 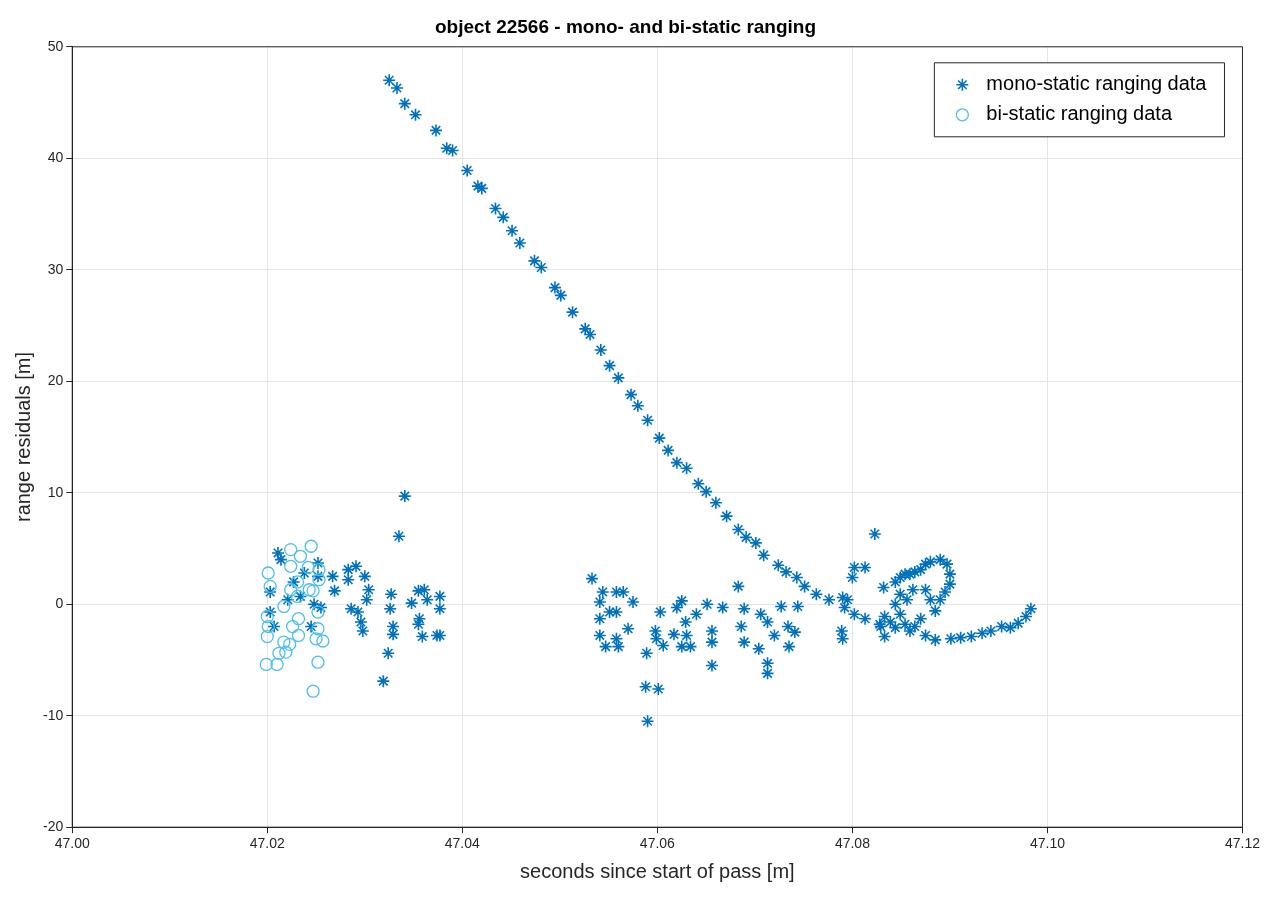 What do you see at coordinates (267, 843) in the screenshot?
I see `x-tick-label: 47.02` at bounding box center [267, 843].